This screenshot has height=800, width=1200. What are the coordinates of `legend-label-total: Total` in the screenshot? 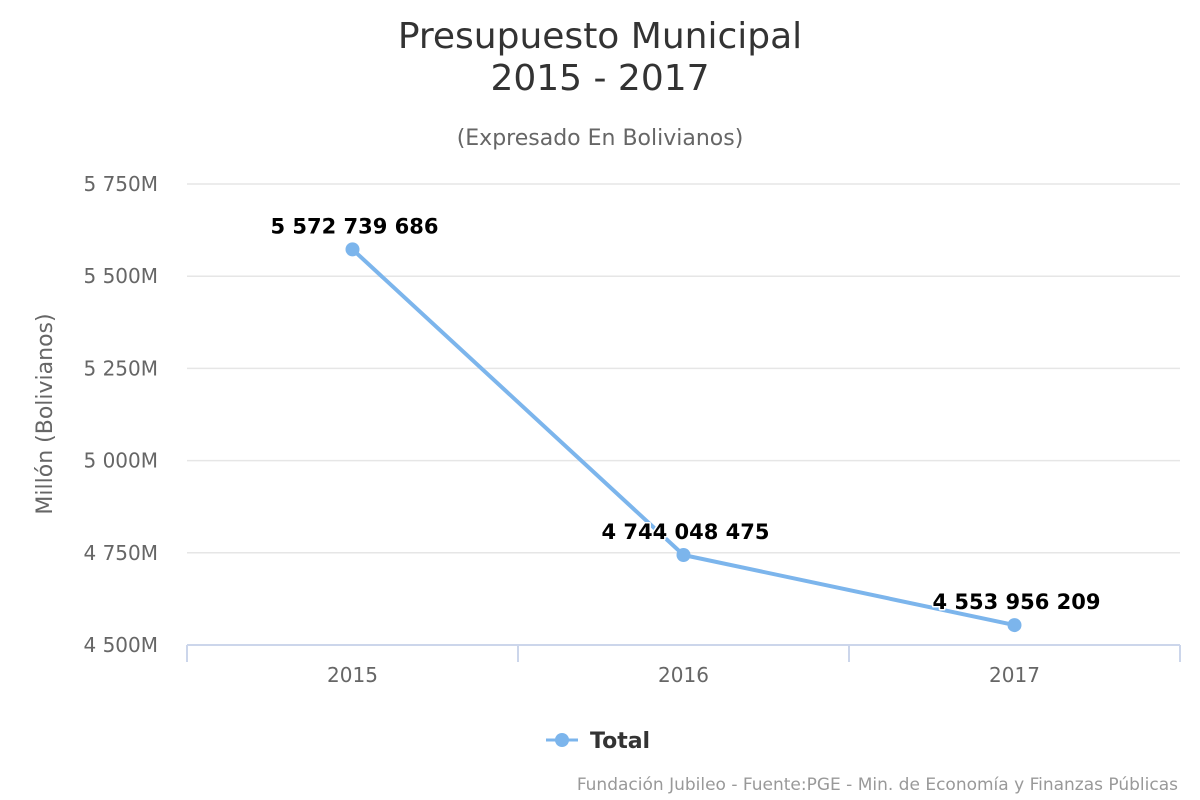 It's located at (620, 741).